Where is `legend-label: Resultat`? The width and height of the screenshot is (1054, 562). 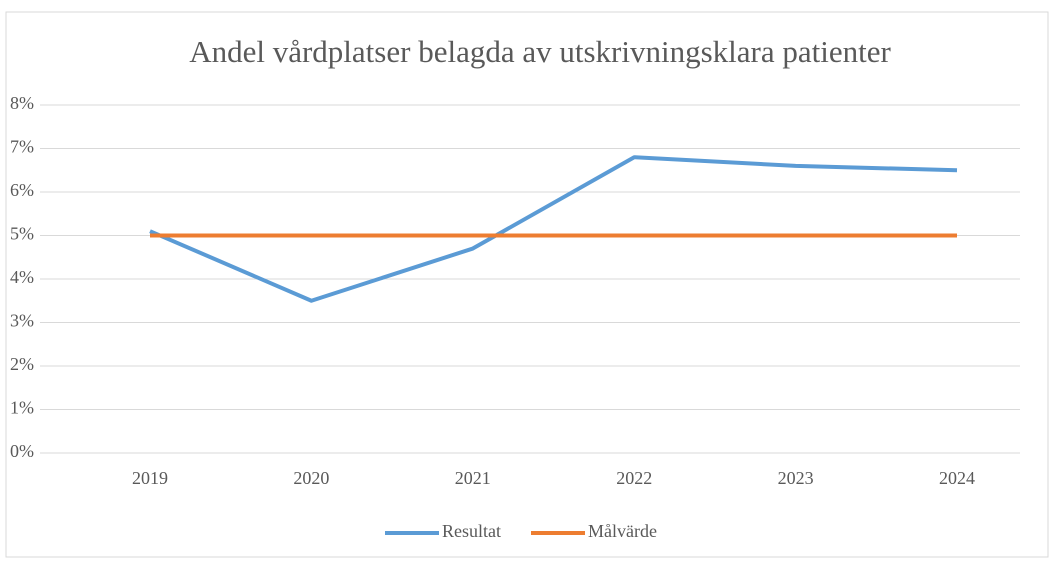
legend-label: Resultat is located at coordinates (471, 531).